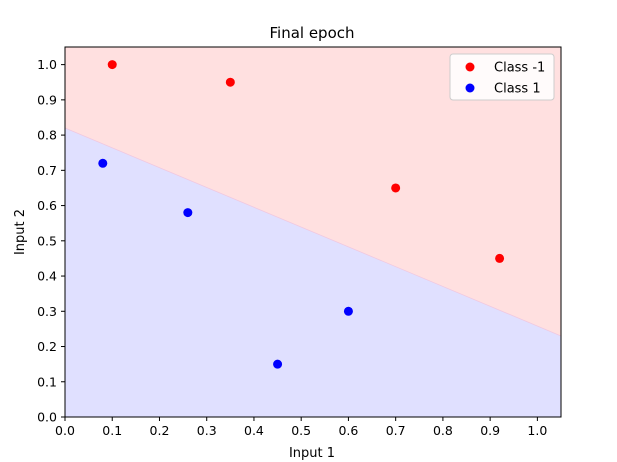  What do you see at coordinates (47, 99) in the screenshot?
I see `y-tick-label: 0.9` at bounding box center [47, 99].